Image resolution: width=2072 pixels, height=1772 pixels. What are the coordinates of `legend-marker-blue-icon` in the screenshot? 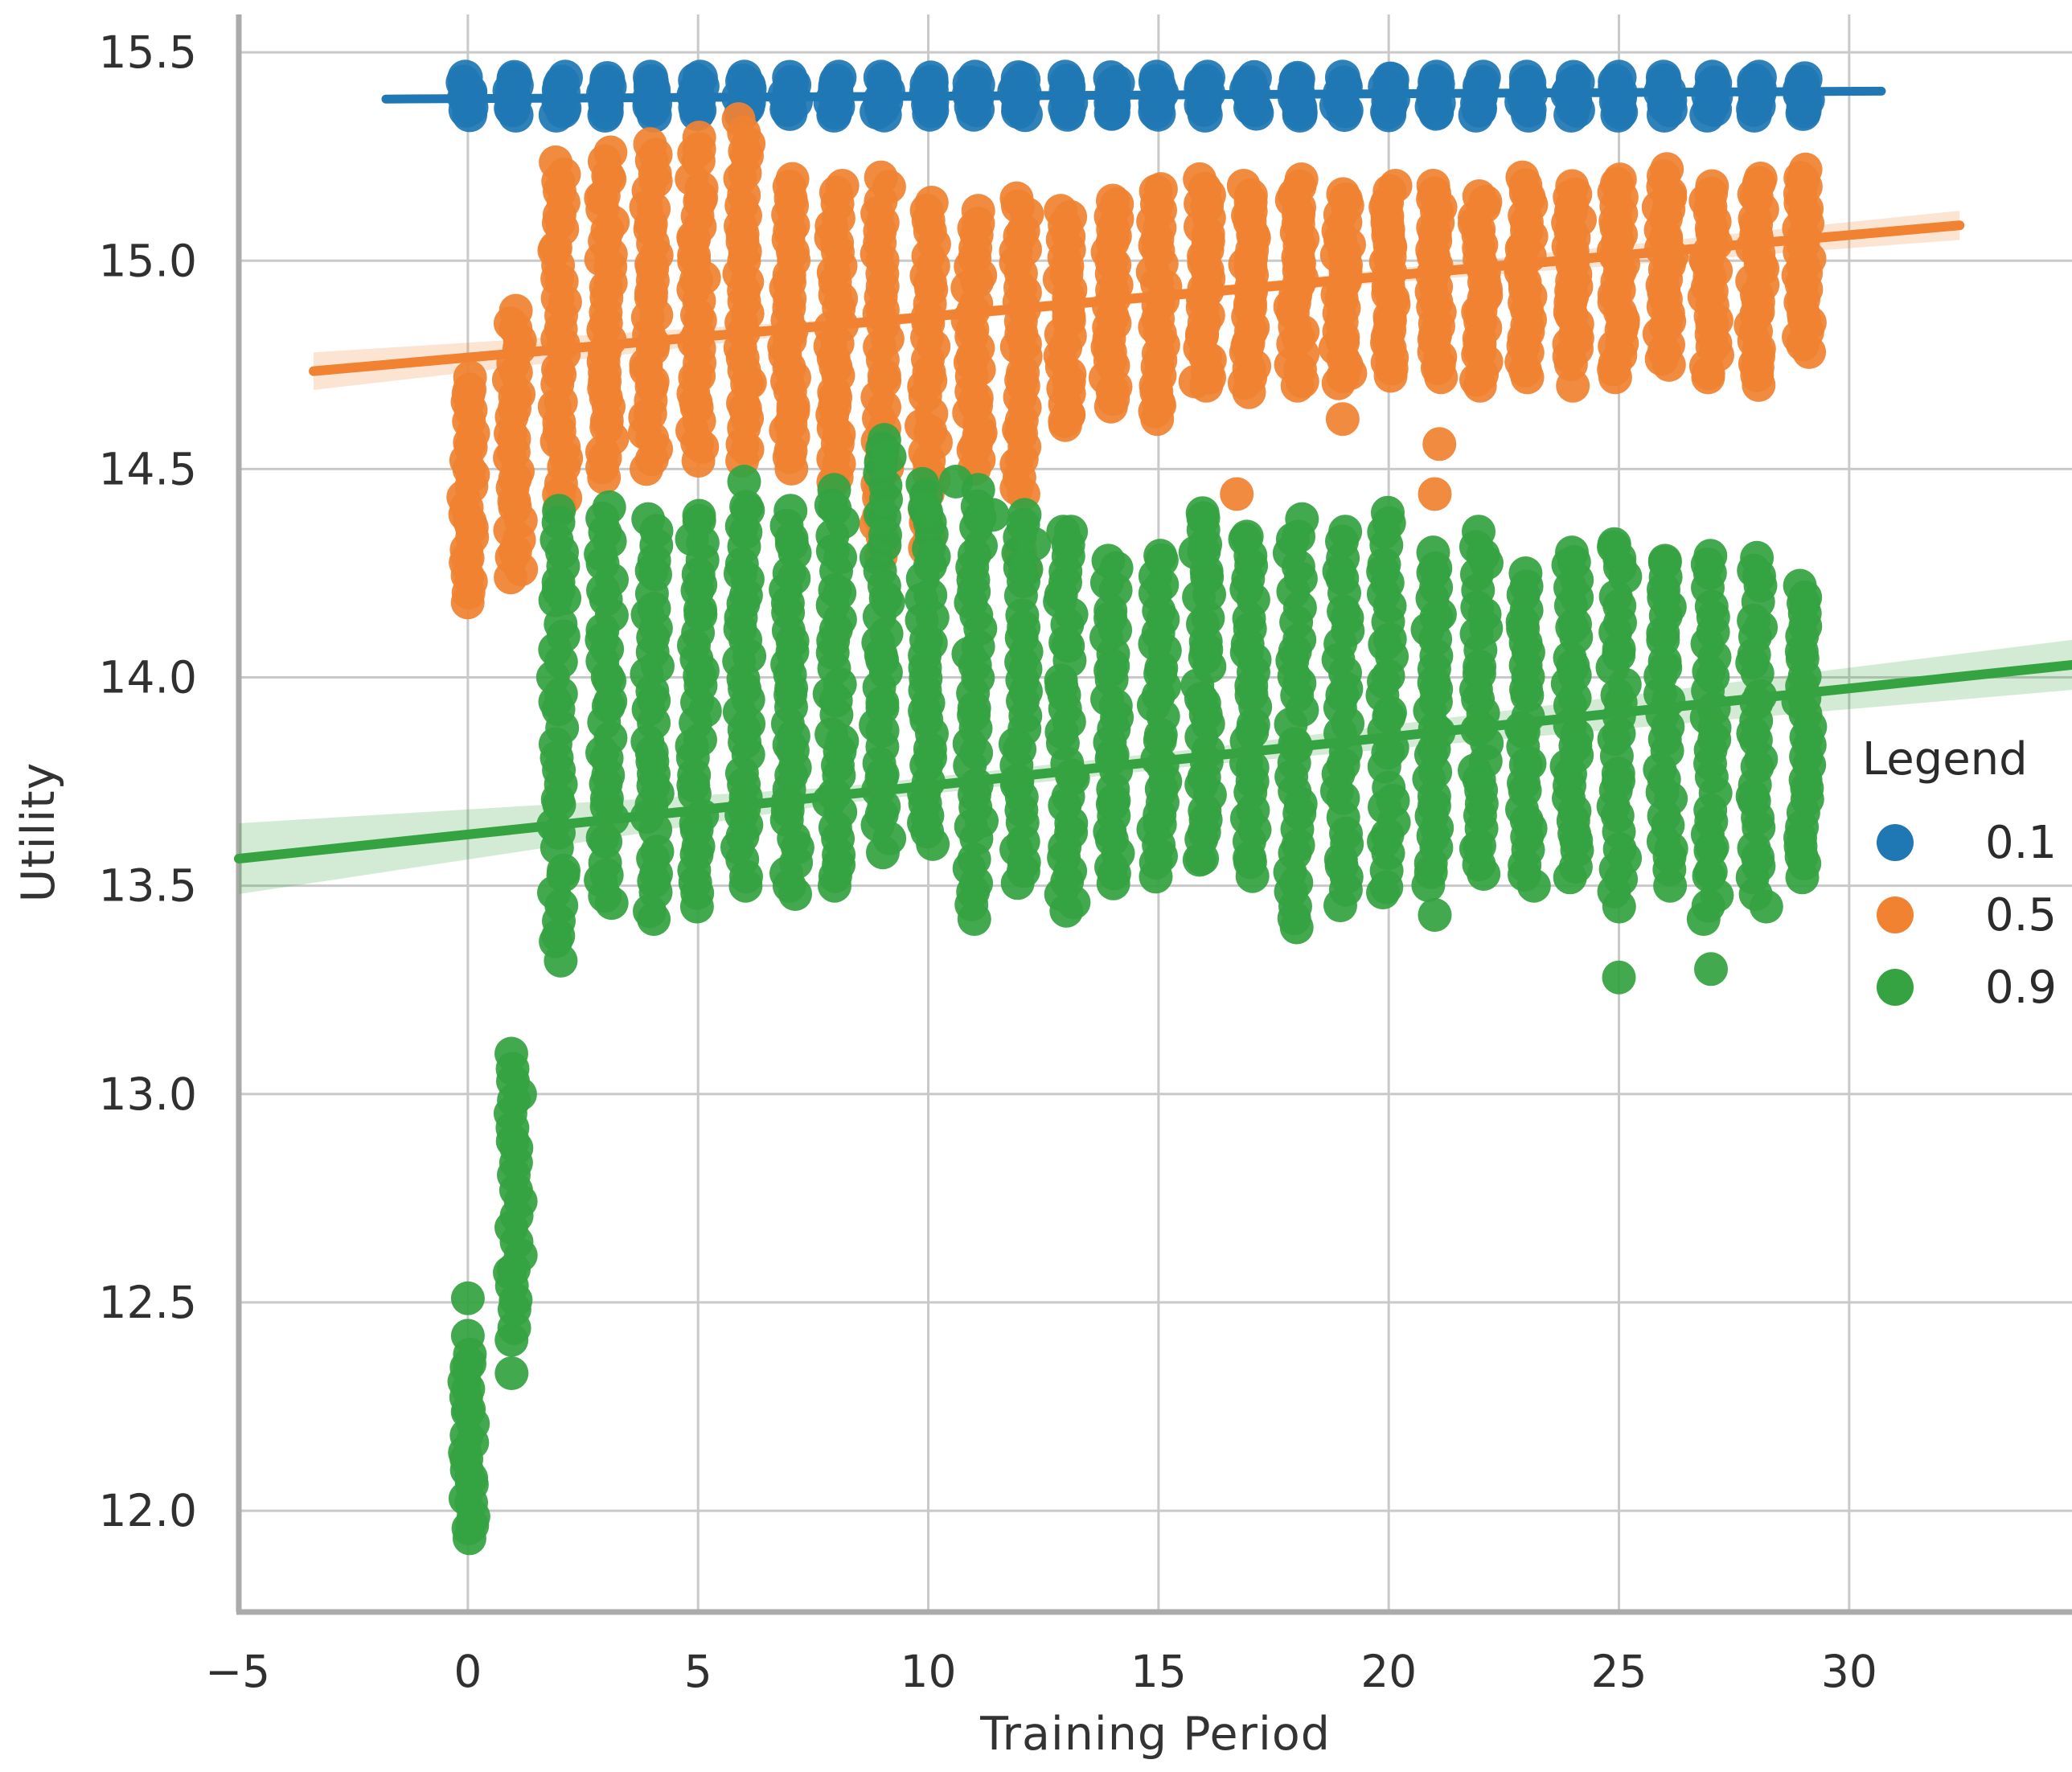 It's located at (1896, 842).